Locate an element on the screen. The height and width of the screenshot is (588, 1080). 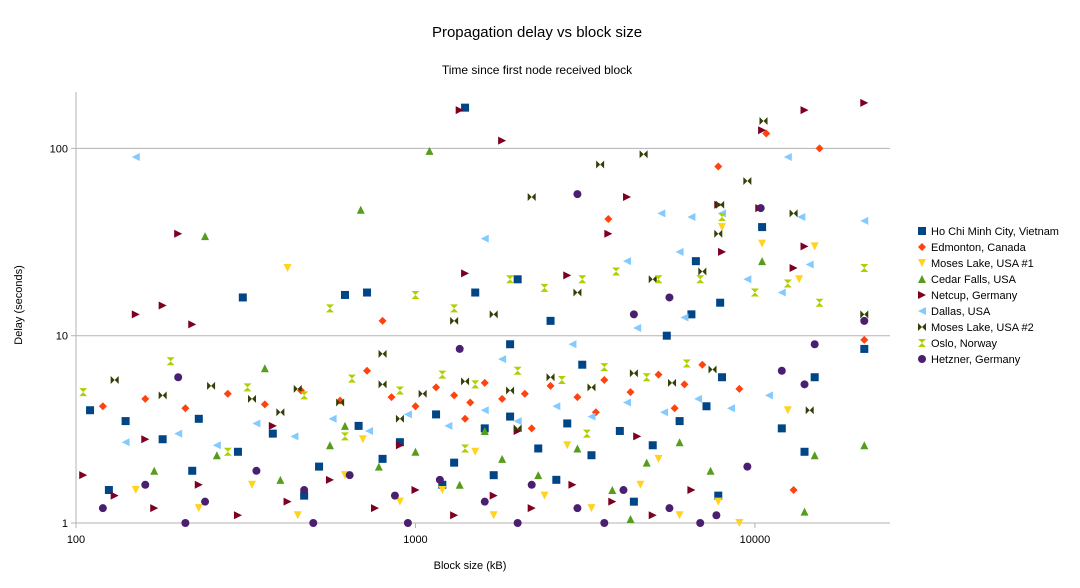
legend-label: Netcup, Germany is located at coordinates (974, 296).